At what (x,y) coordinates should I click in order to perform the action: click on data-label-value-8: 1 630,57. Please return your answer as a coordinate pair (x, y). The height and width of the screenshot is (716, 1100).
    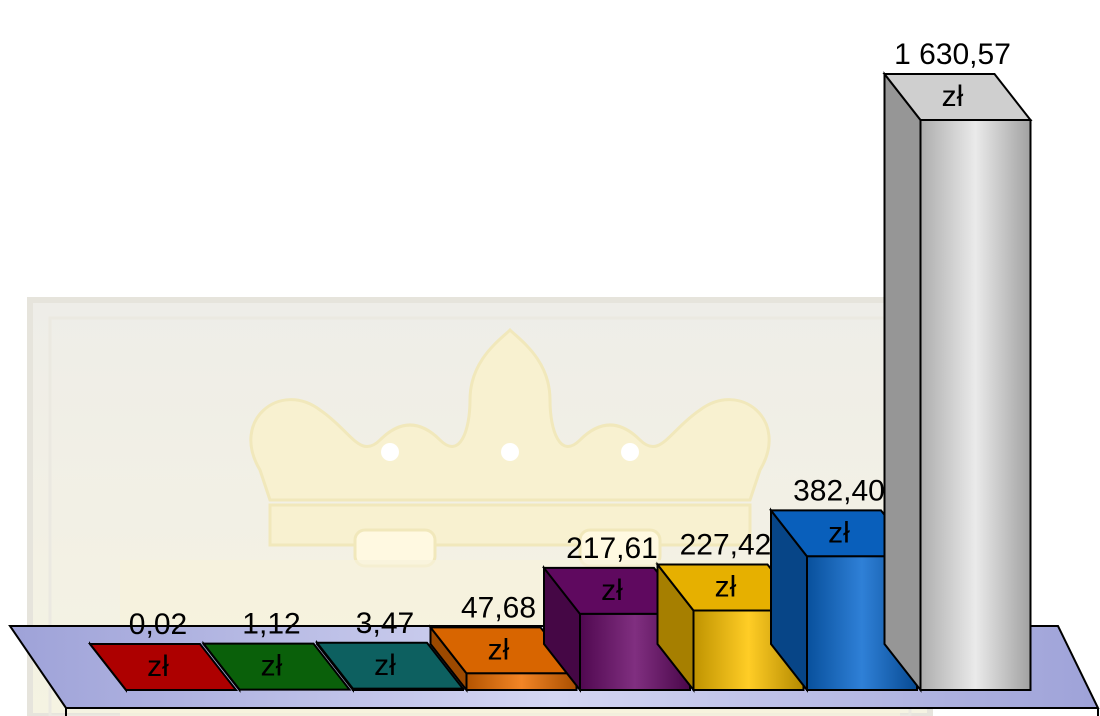
    Looking at the image, I should click on (952, 54).